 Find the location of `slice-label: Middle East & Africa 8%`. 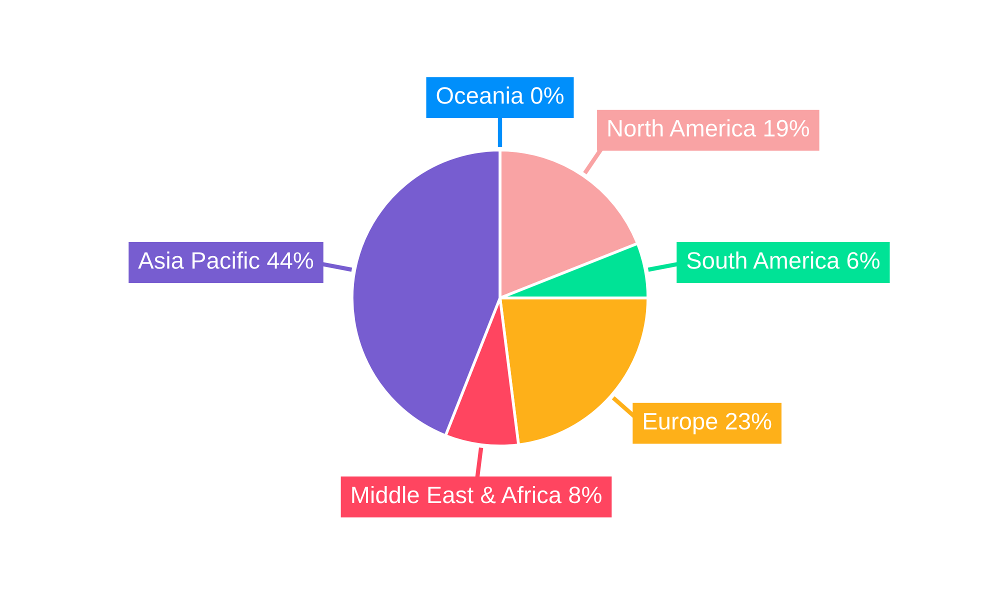

slice-label: Middle East & Africa 8% is located at coordinates (477, 495).